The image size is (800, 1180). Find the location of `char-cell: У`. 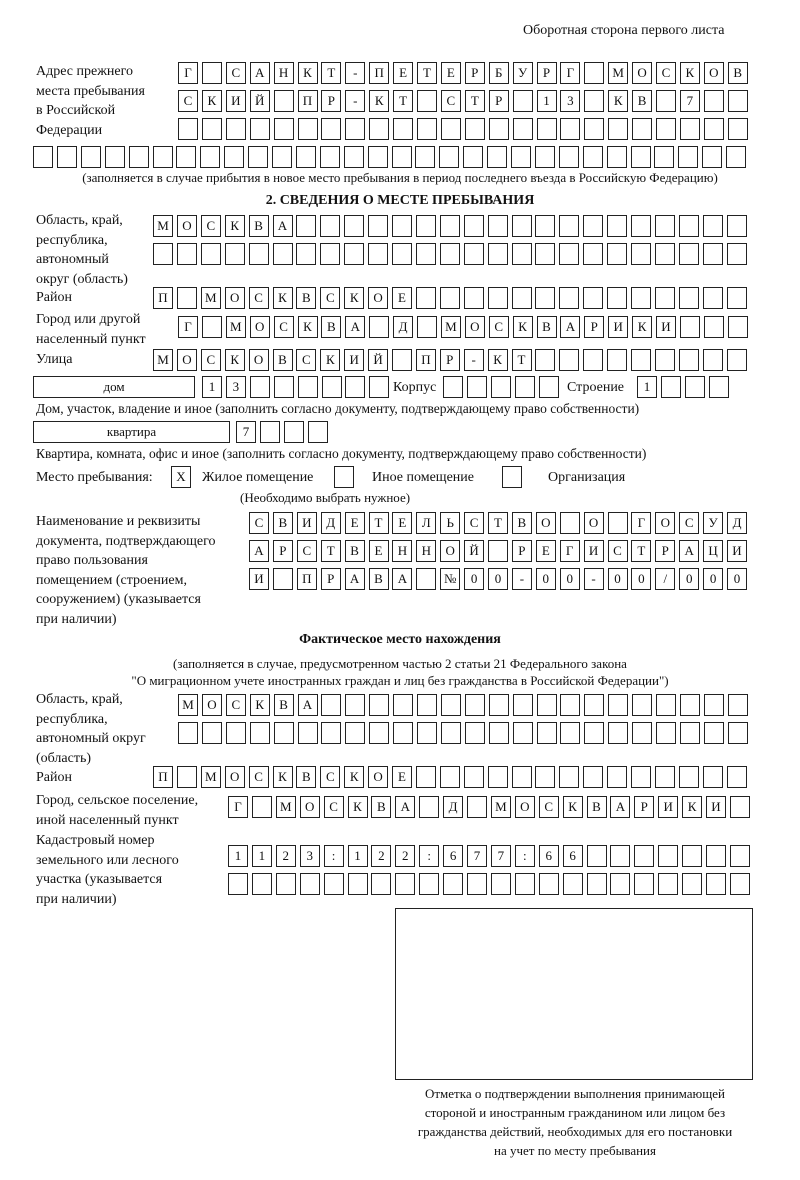

char-cell: У is located at coordinates (522, 73).